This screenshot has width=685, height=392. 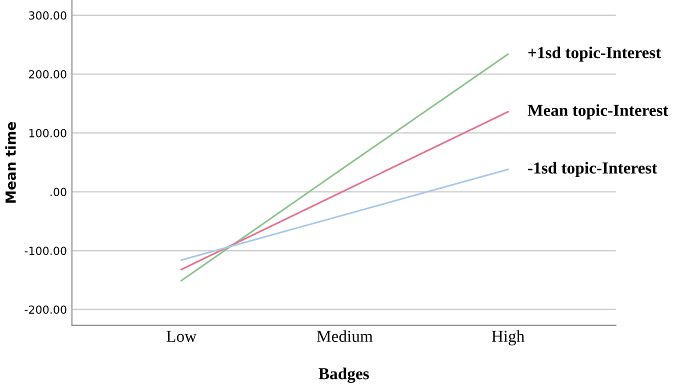 I want to click on series-label: +1sd topic-Interest, so click(x=595, y=54).